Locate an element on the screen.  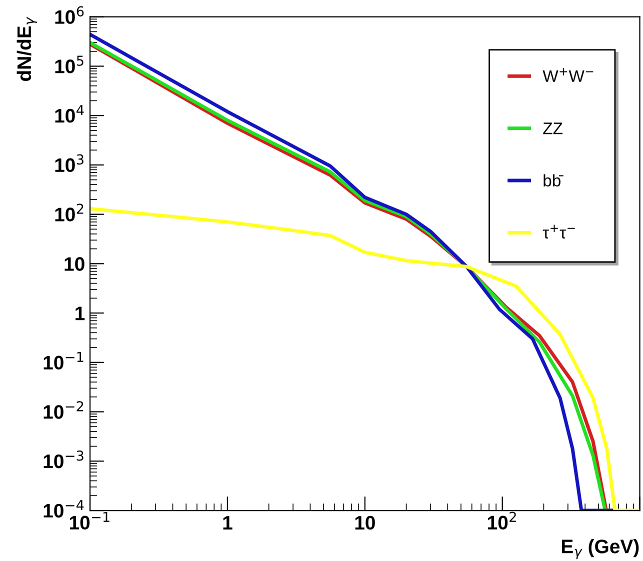
y-tick-label: 10$^{6}$ is located at coordinates (69, 15).